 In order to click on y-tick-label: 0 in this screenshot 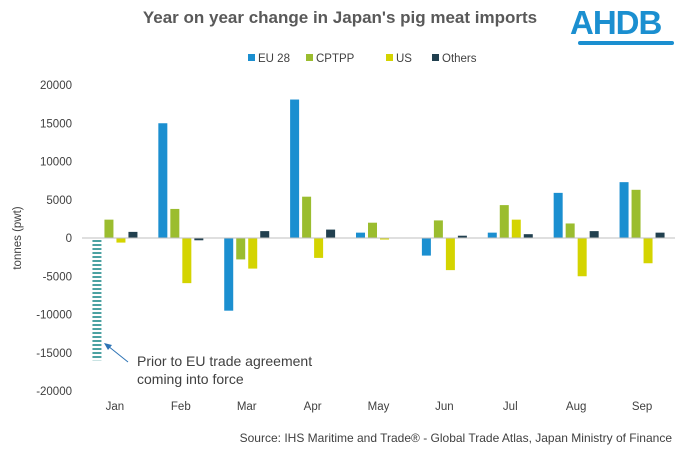, I will do `click(69, 239)`.